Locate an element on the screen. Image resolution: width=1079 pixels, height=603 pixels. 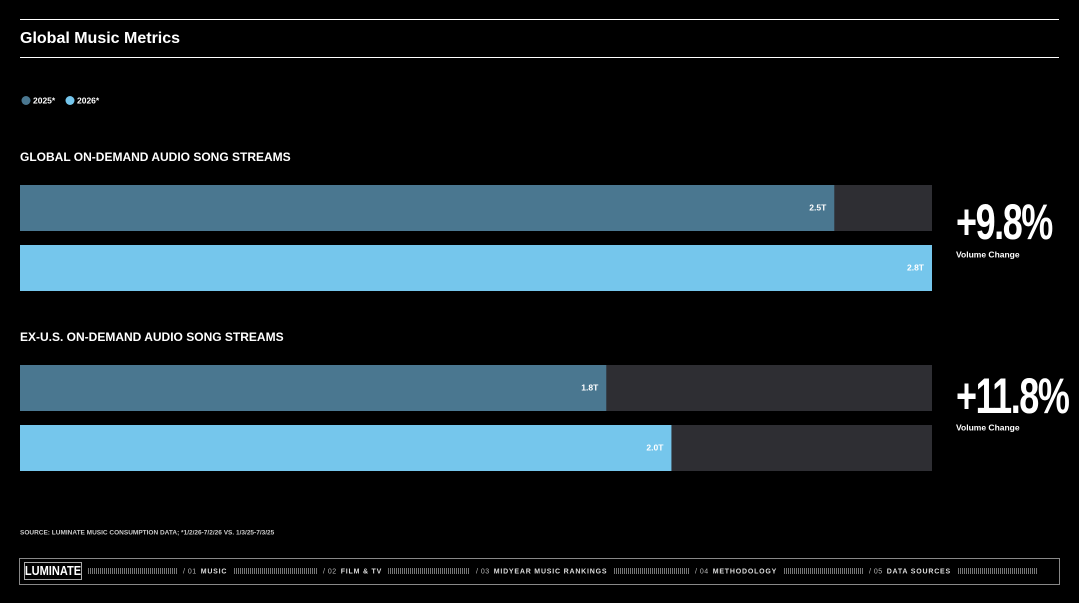
value-label: 2.8T is located at coordinates (916, 267).